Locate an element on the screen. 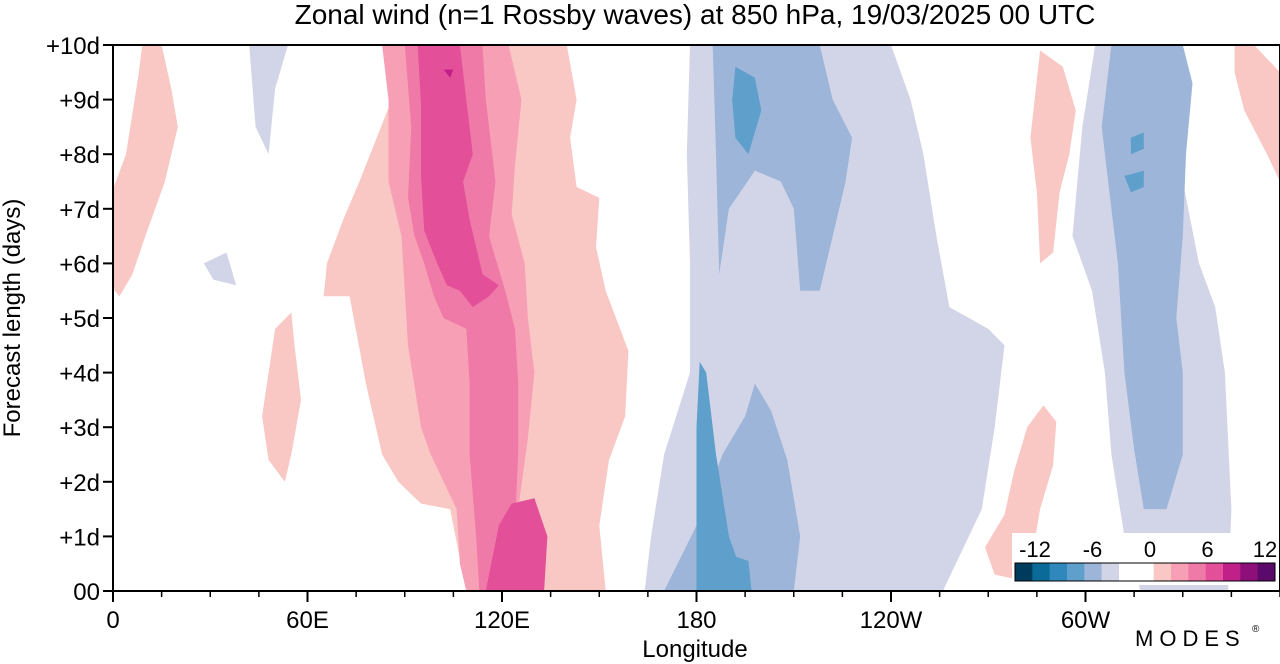 The height and width of the screenshot is (664, 1280). colorbar: -12 -6 0 6 12 is located at coordinates (1145, 559).